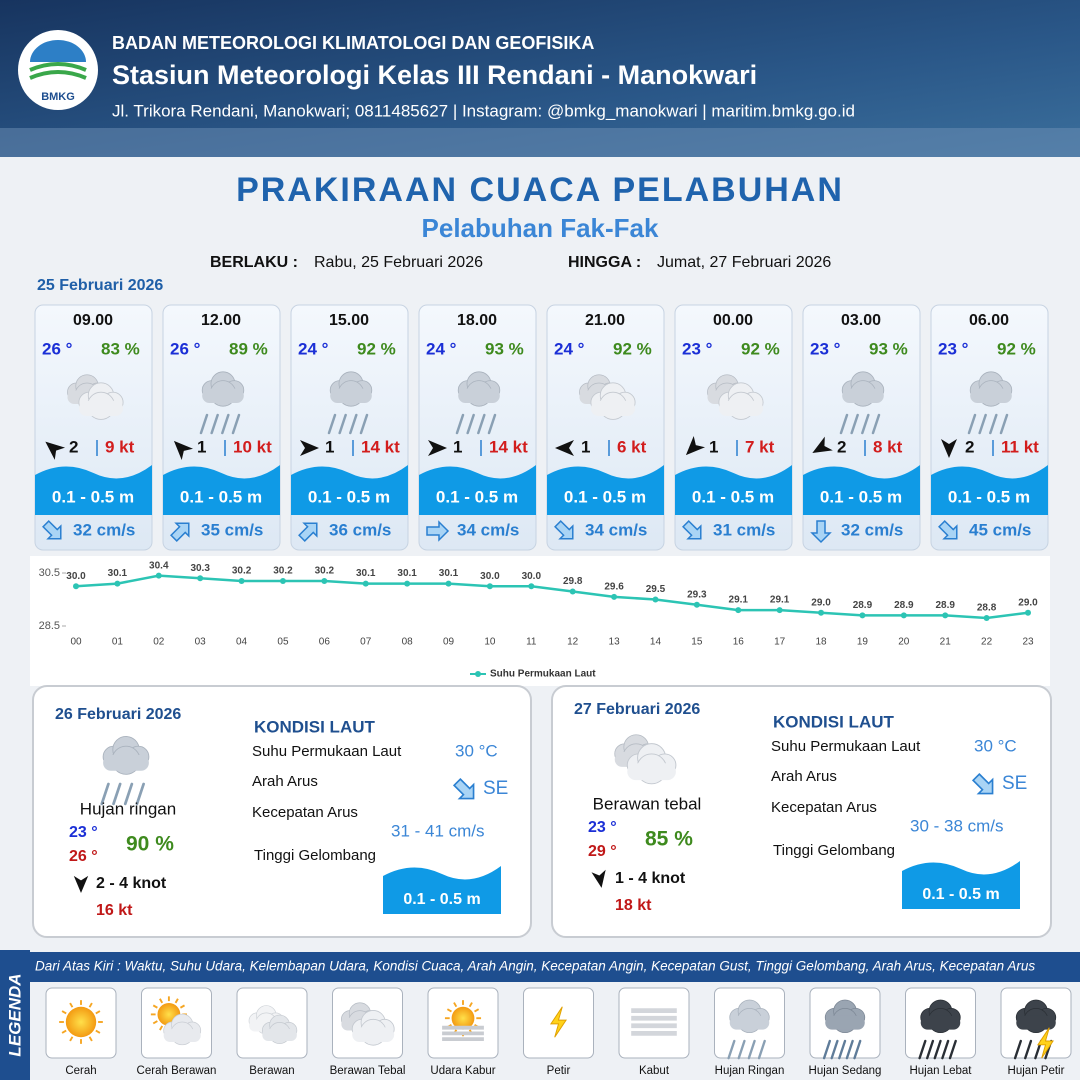 The height and width of the screenshot is (1080, 1080). I want to click on label: 92 %, so click(376, 348).